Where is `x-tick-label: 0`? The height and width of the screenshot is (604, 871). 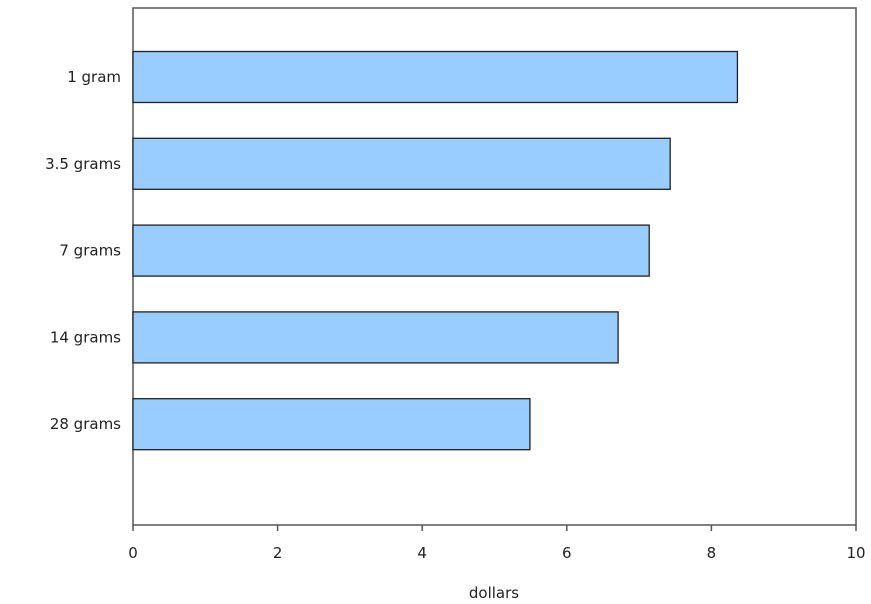
x-tick-label: 0 is located at coordinates (133, 553).